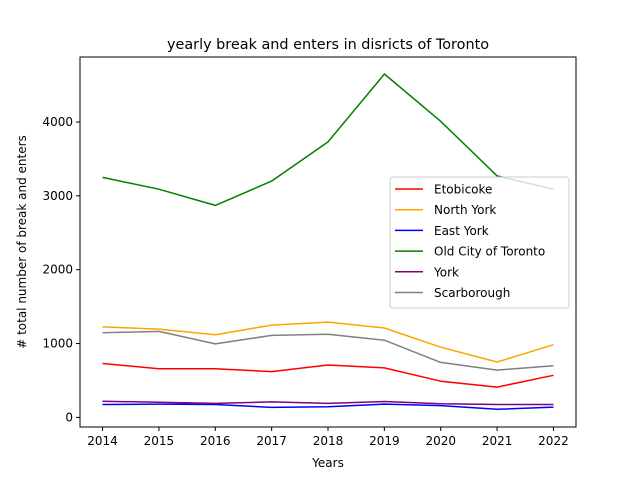 The image size is (640, 480). What do you see at coordinates (159, 441) in the screenshot?
I see `x-tick-label: 2015` at bounding box center [159, 441].